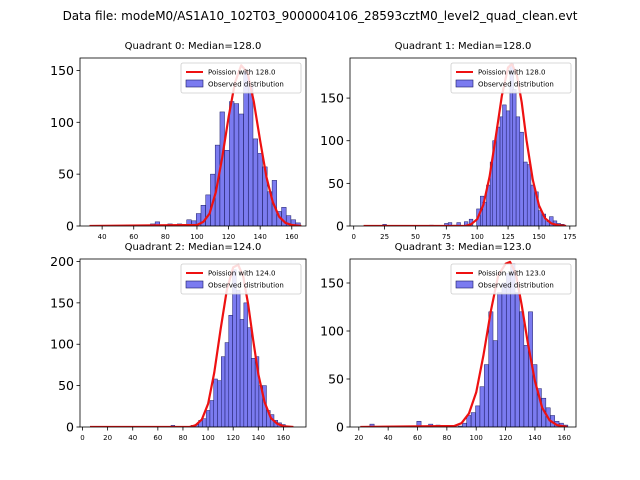 This screenshot has height=480, width=640. What do you see at coordinates (62, 261) in the screenshot?
I see `y-tick-label: 200` at bounding box center [62, 261].